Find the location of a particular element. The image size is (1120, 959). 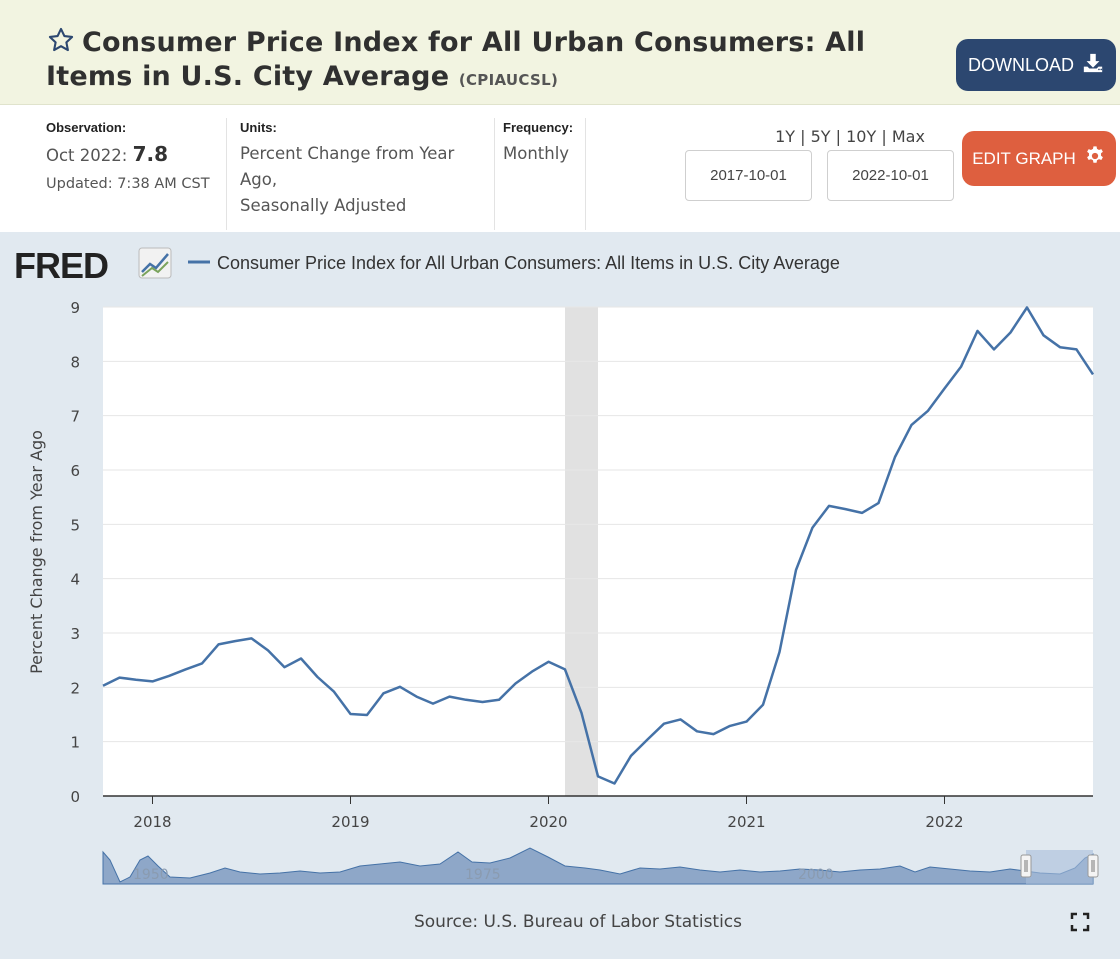

y-tick-label: 7 is located at coordinates (75, 417).